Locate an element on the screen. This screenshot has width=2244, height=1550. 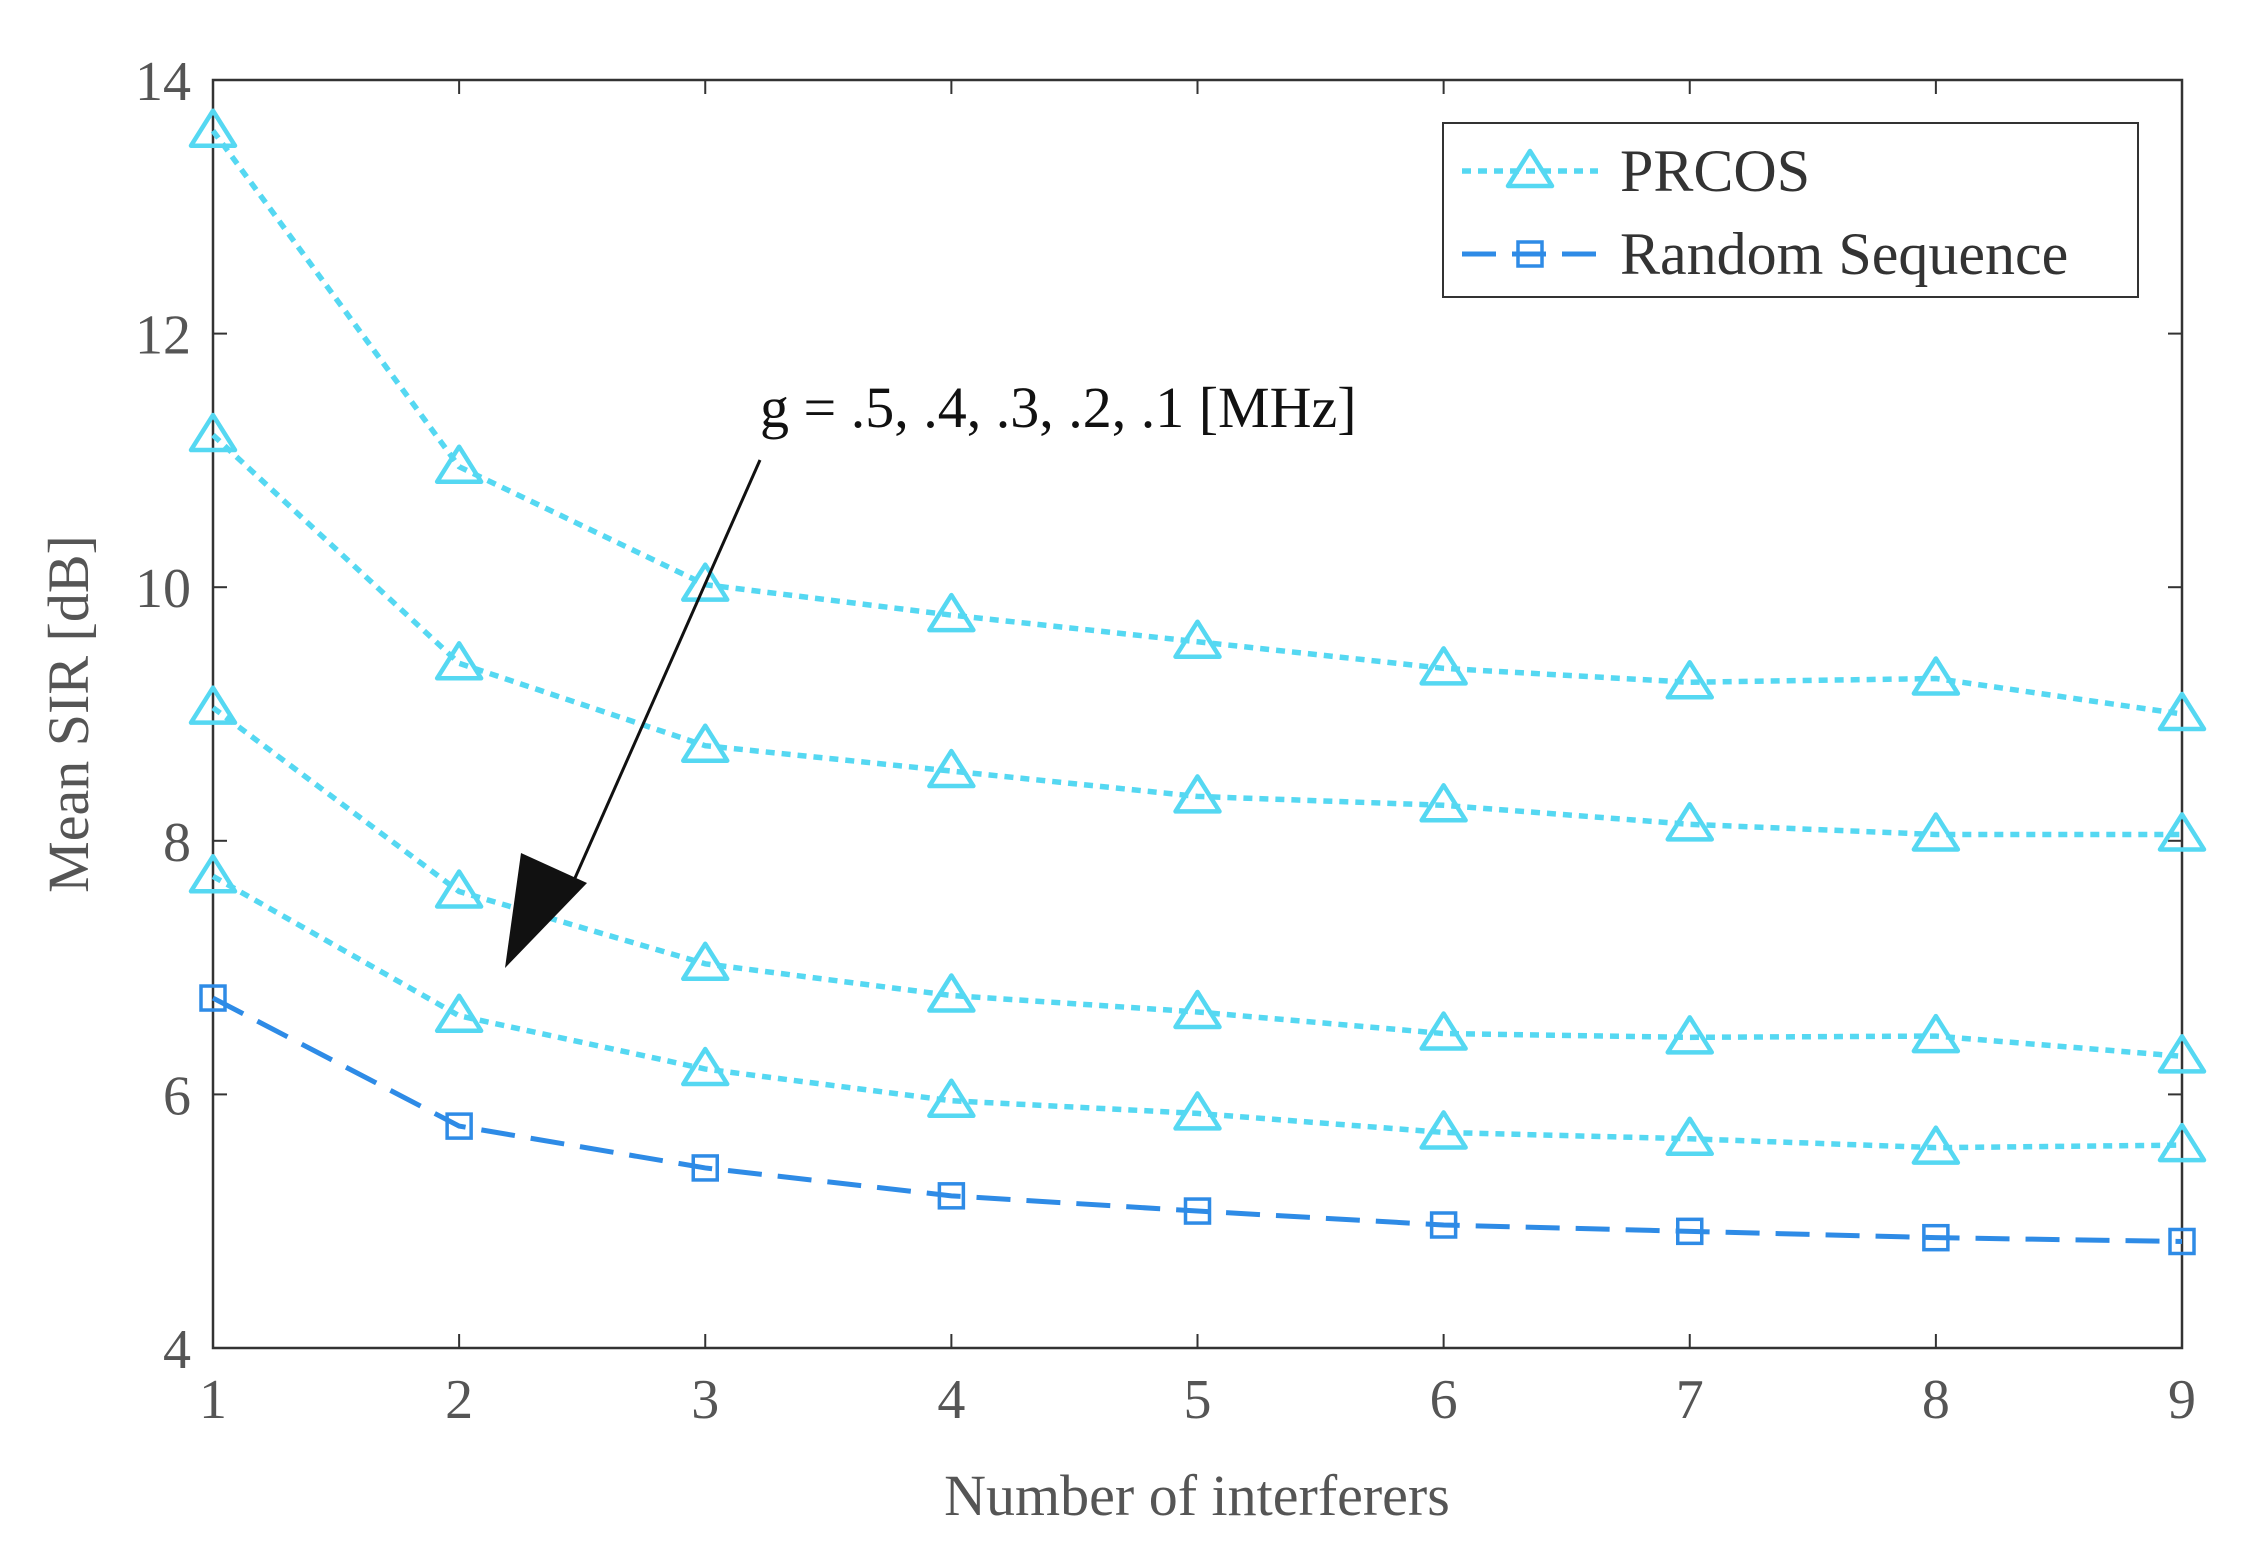
legend-box is located at coordinates (1790, 210).